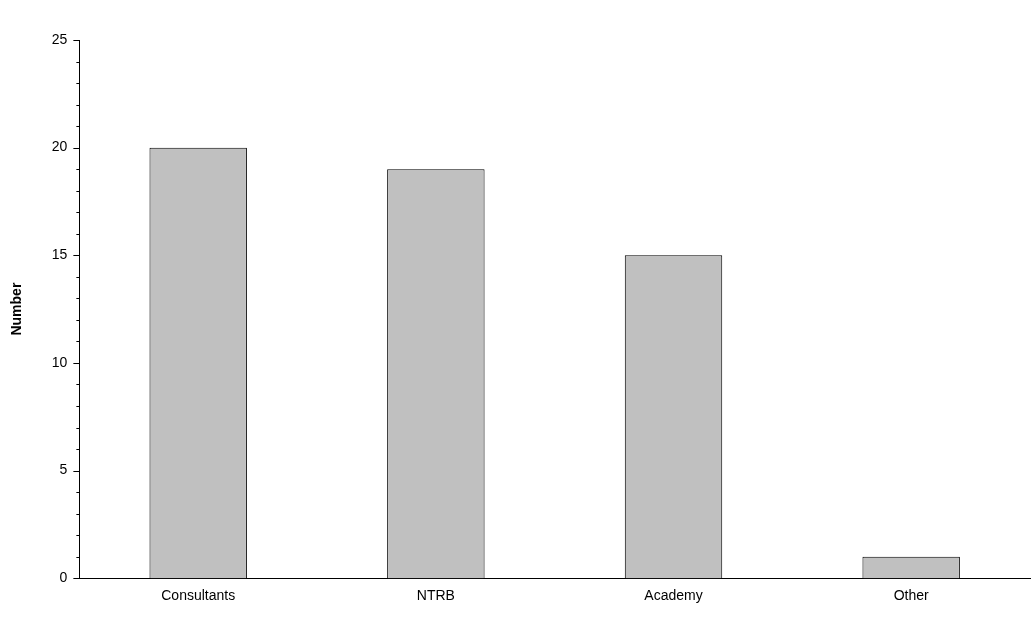 This screenshot has height=627, width=1035. What do you see at coordinates (198, 595) in the screenshot?
I see `x-tick-label: Consultants` at bounding box center [198, 595].